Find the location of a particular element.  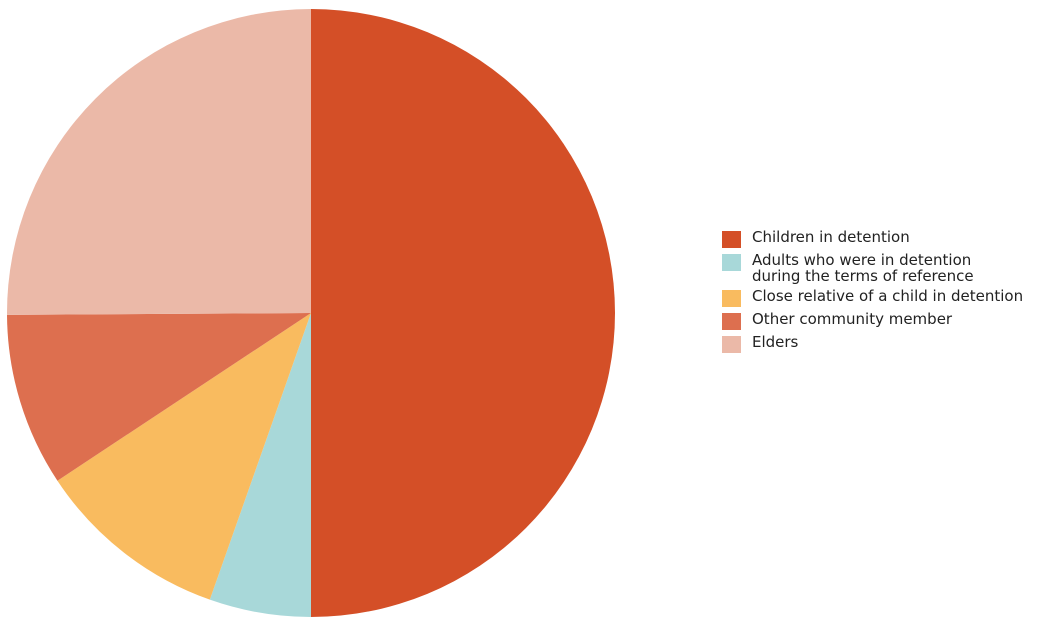

legend-label-close-relative: Close relative of a child in detention is located at coordinates (888, 296).